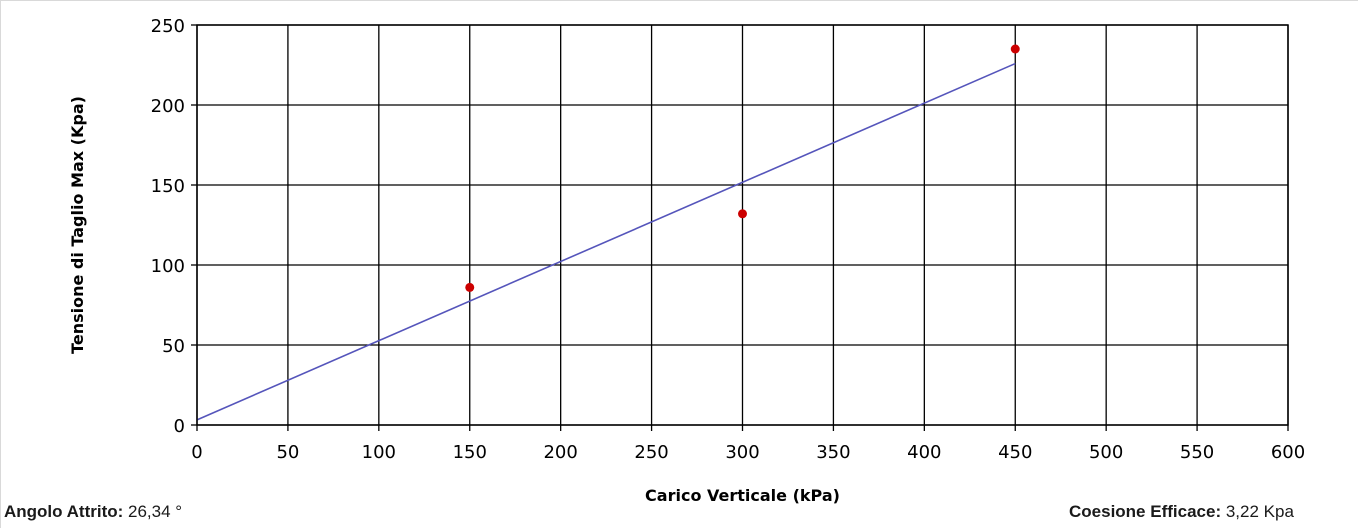  I want to click on x-tick-label: 500, so click(1106, 452).